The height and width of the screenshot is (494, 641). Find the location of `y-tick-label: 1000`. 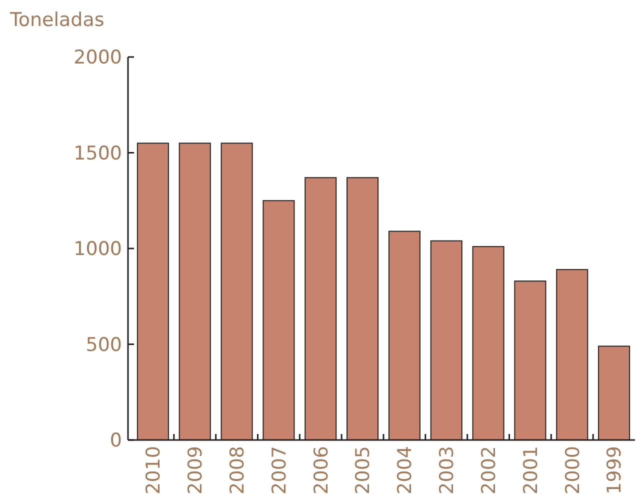

y-tick-label: 1000 is located at coordinates (98, 249).